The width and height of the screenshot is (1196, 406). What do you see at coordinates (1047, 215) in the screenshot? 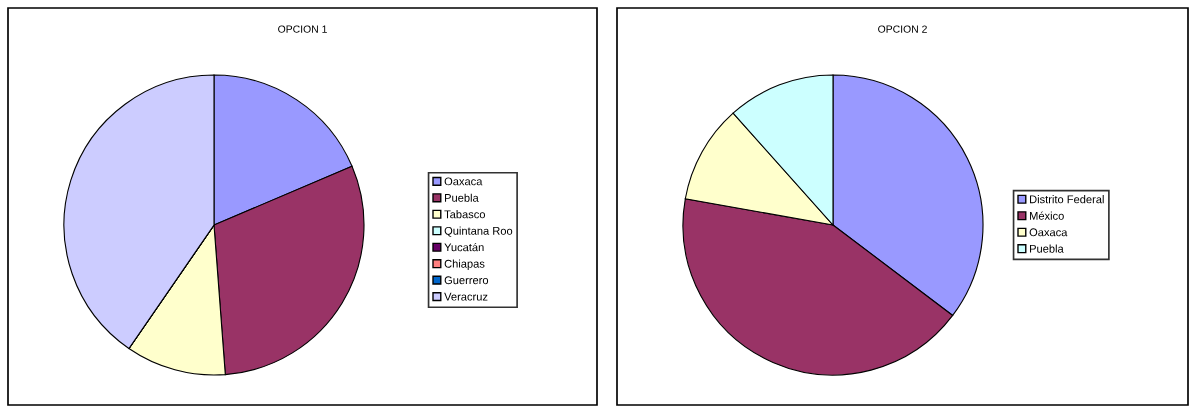
I see `legend-label: México` at bounding box center [1047, 215].